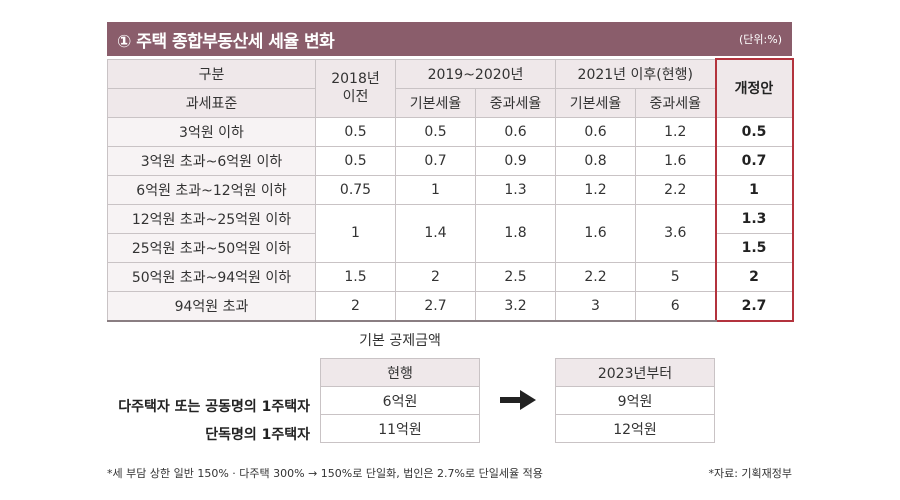 Image resolution: width=900 pixels, height=500 pixels. Describe the element at coordinates (754, 189) in the screenshot. I see `proposal-cell: 1` at that location.